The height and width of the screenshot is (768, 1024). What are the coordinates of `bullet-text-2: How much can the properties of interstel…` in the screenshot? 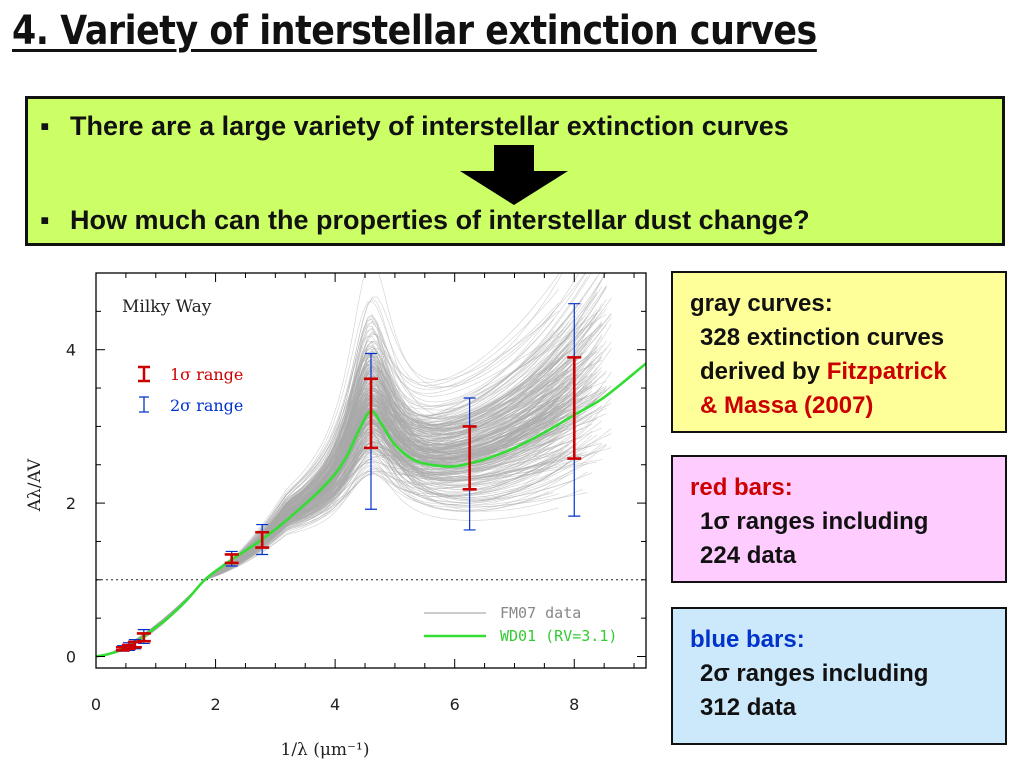 It's located at (440, 220).